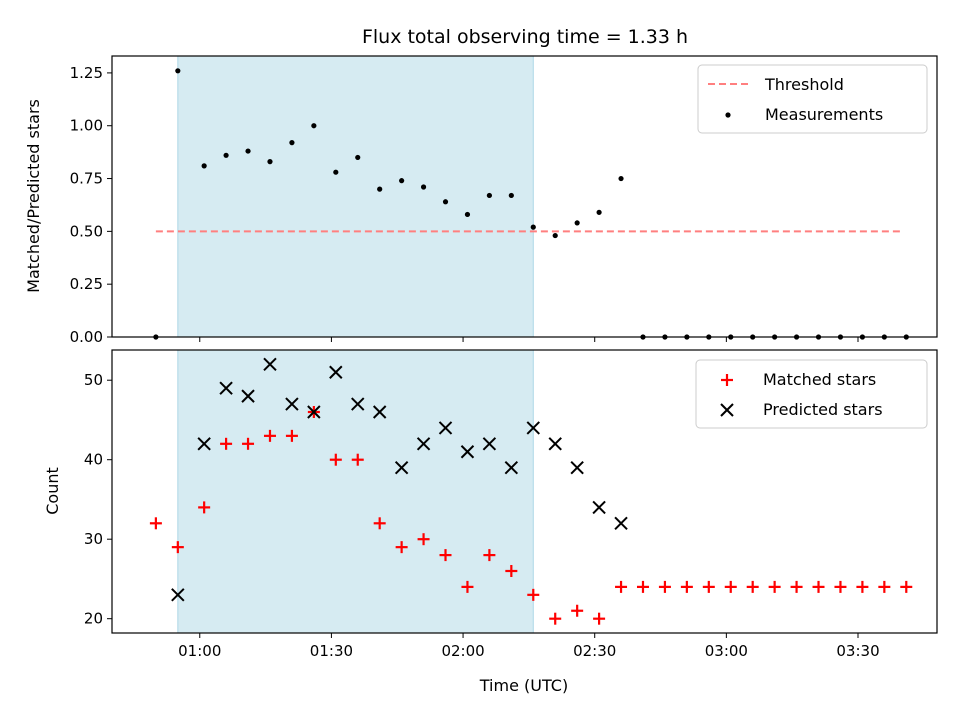  I want to click on legend-measurements-label: Measurements, so click(824, 114).